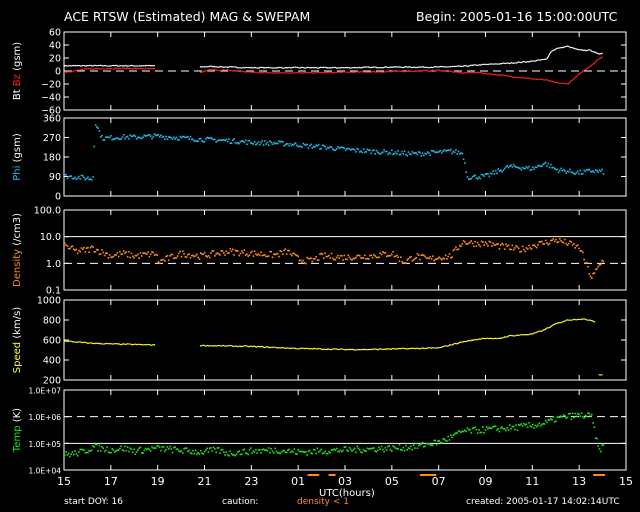  What do you see at coordinates (532, 481) in the screenshot?
I see `x-tick-label: 11` at bounding box center [532, 481].